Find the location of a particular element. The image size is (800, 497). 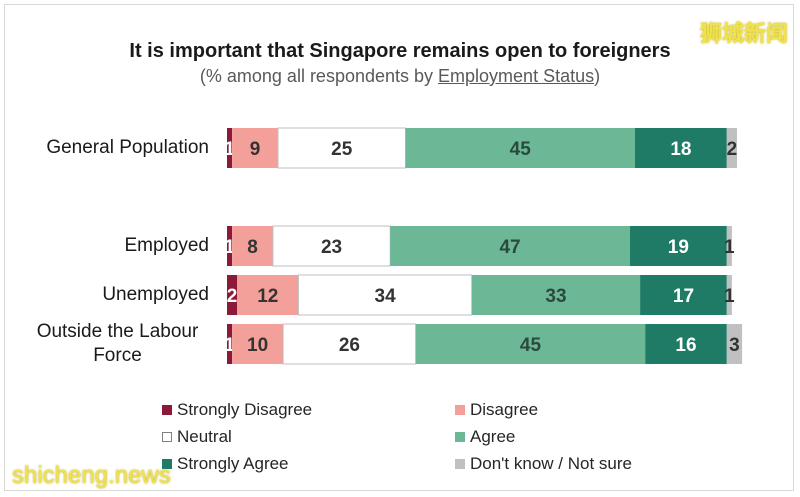

legend-label: Strongly Disagree is located at coordinates (245, 409).